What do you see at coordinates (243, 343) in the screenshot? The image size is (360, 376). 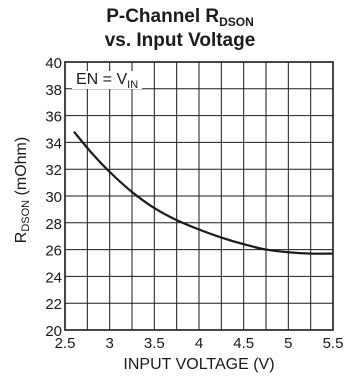 I see `x-tick-label-4: 4.5` at bounding box center [243, 343].